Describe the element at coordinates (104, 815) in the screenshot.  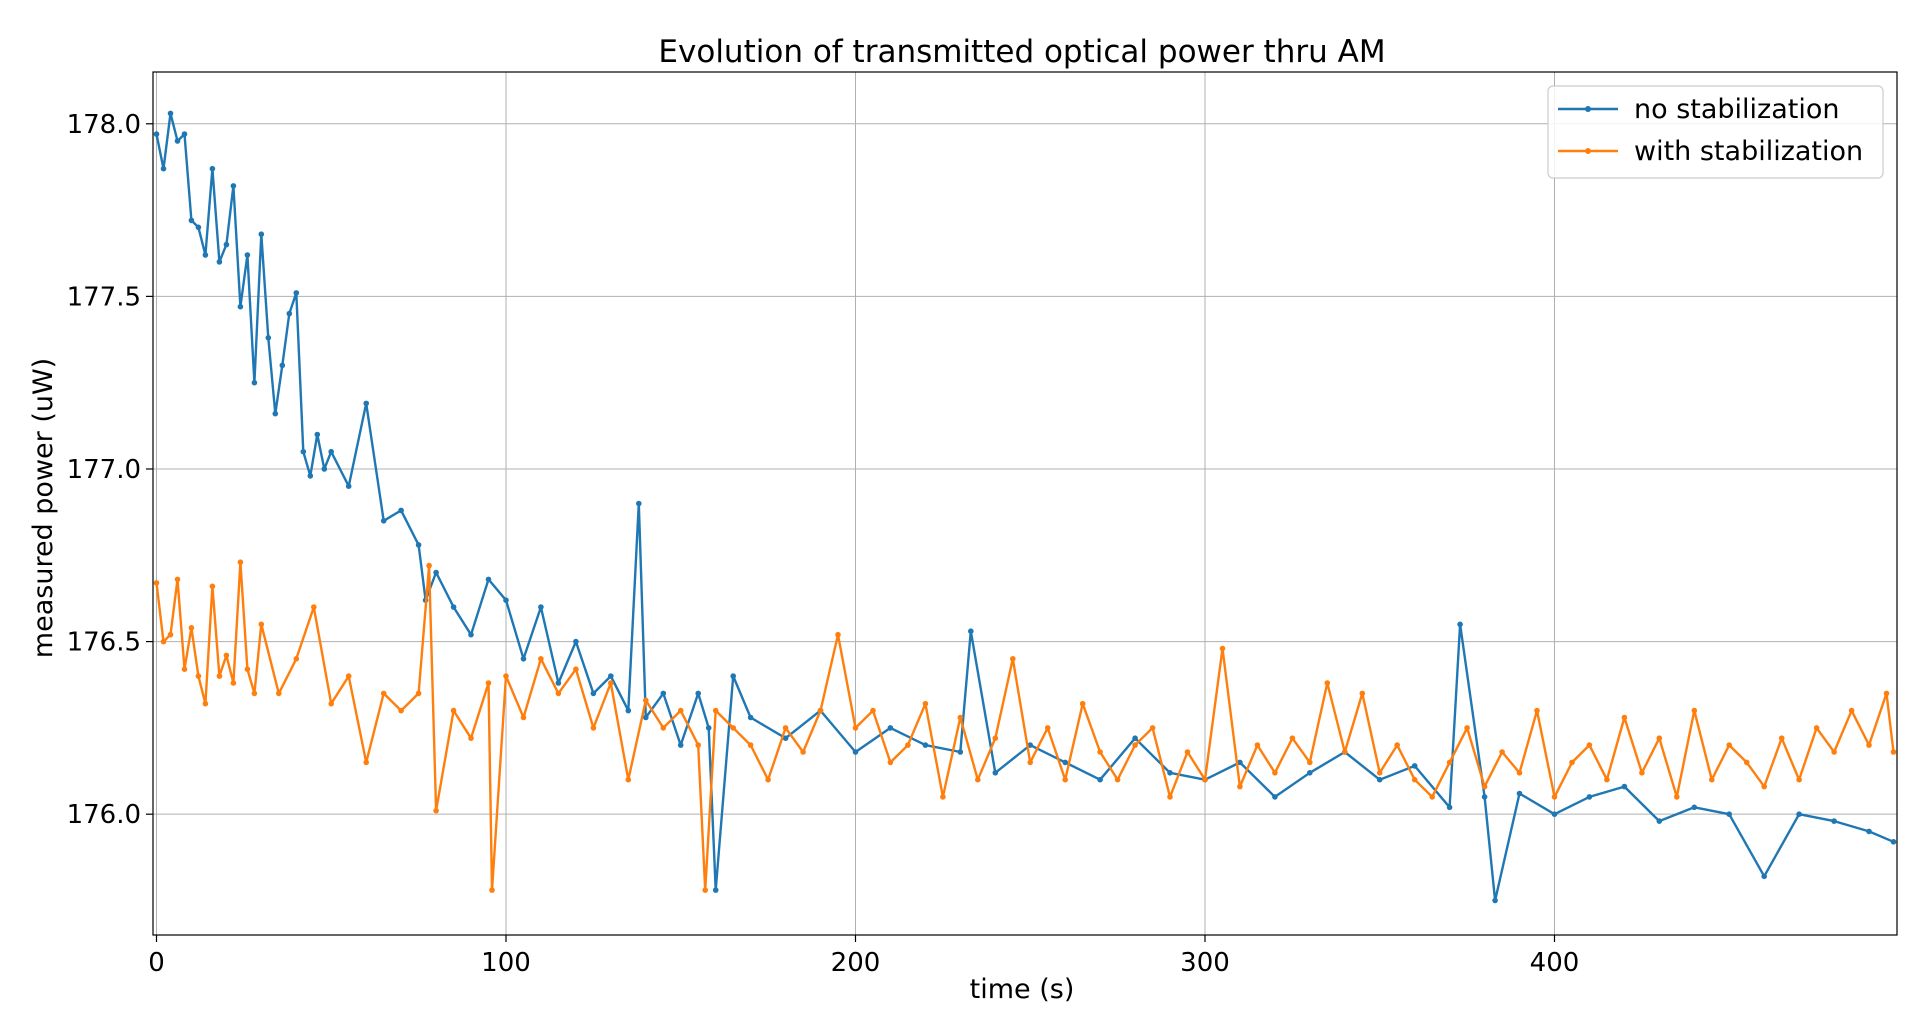
I see `y-tick-label: 176.0` at that location.